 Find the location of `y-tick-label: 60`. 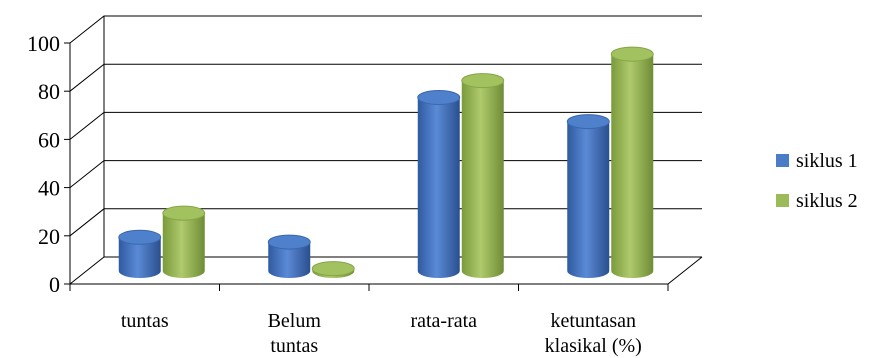

y-tick-label: 60 is located at coordinates (49, 139).